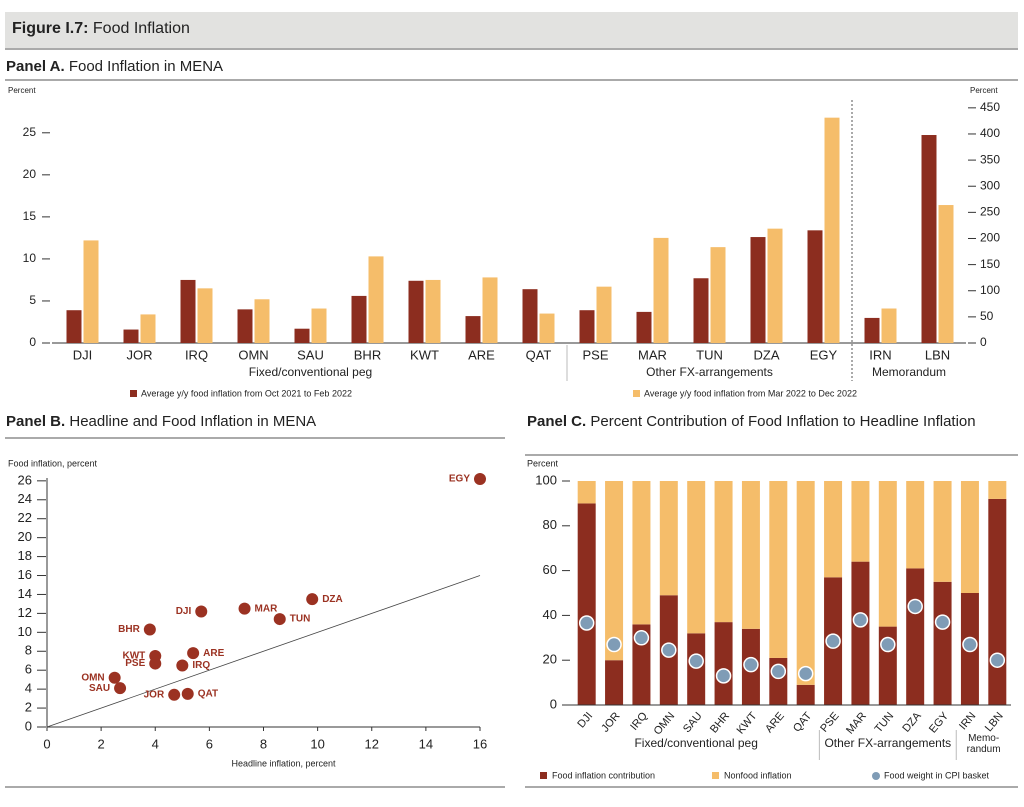 This screenshot has height=807, width=1024. I want to click on y-tick-label: 20, so click(30, 174).